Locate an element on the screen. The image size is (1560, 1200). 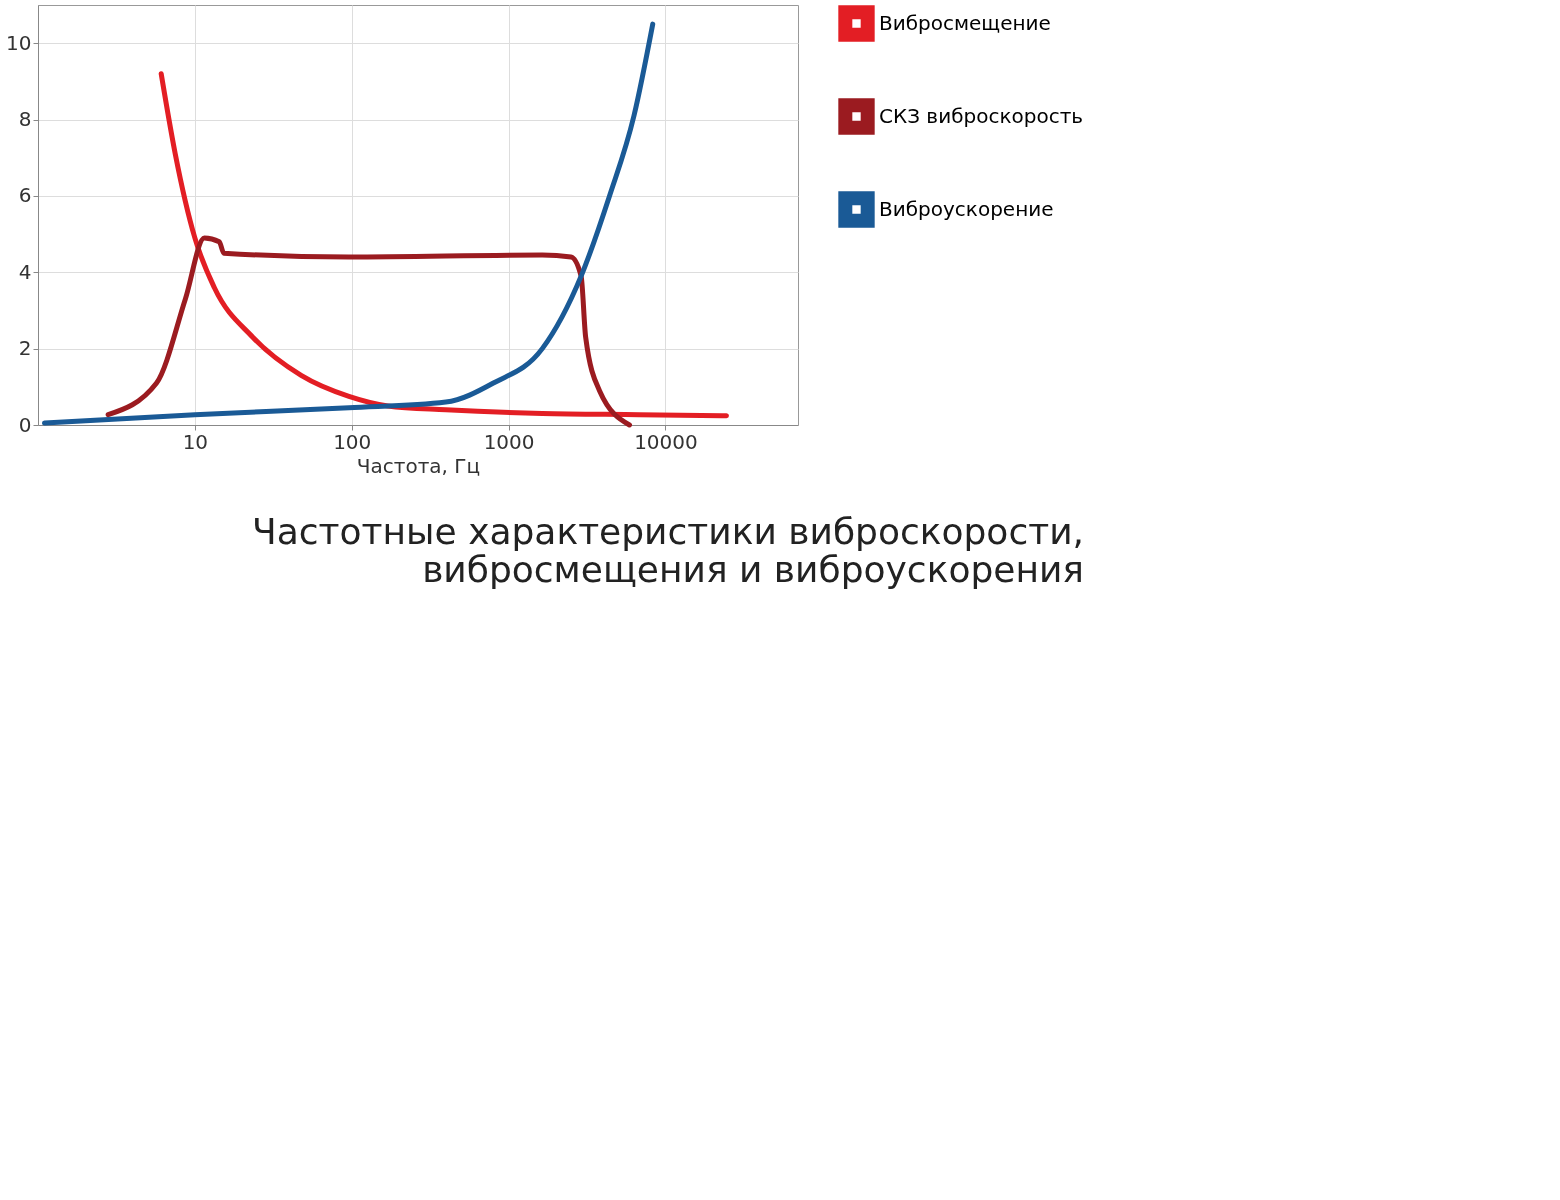
x-tick-label: 10 is located at coordinates (195, 441).